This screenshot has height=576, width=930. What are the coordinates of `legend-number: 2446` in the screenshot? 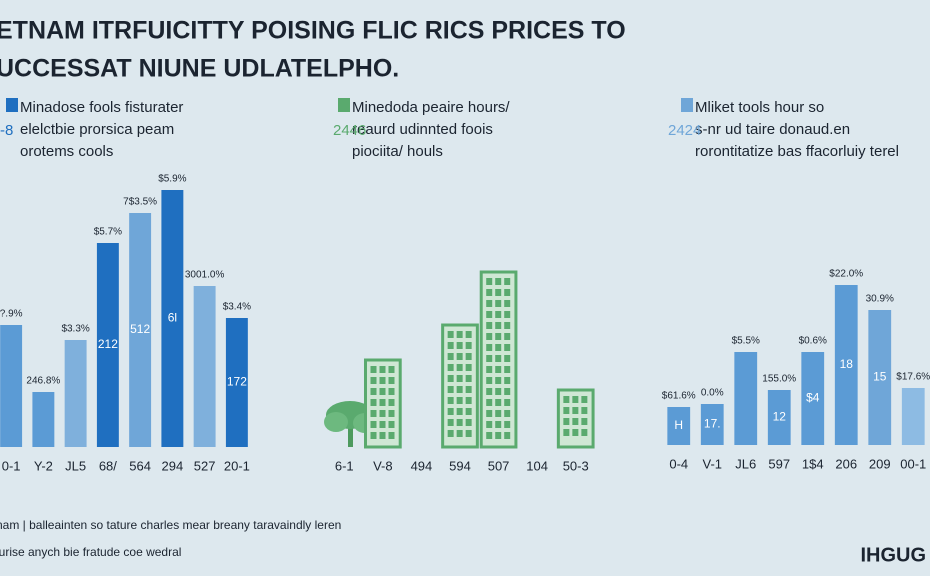 It's located at (349, 130).